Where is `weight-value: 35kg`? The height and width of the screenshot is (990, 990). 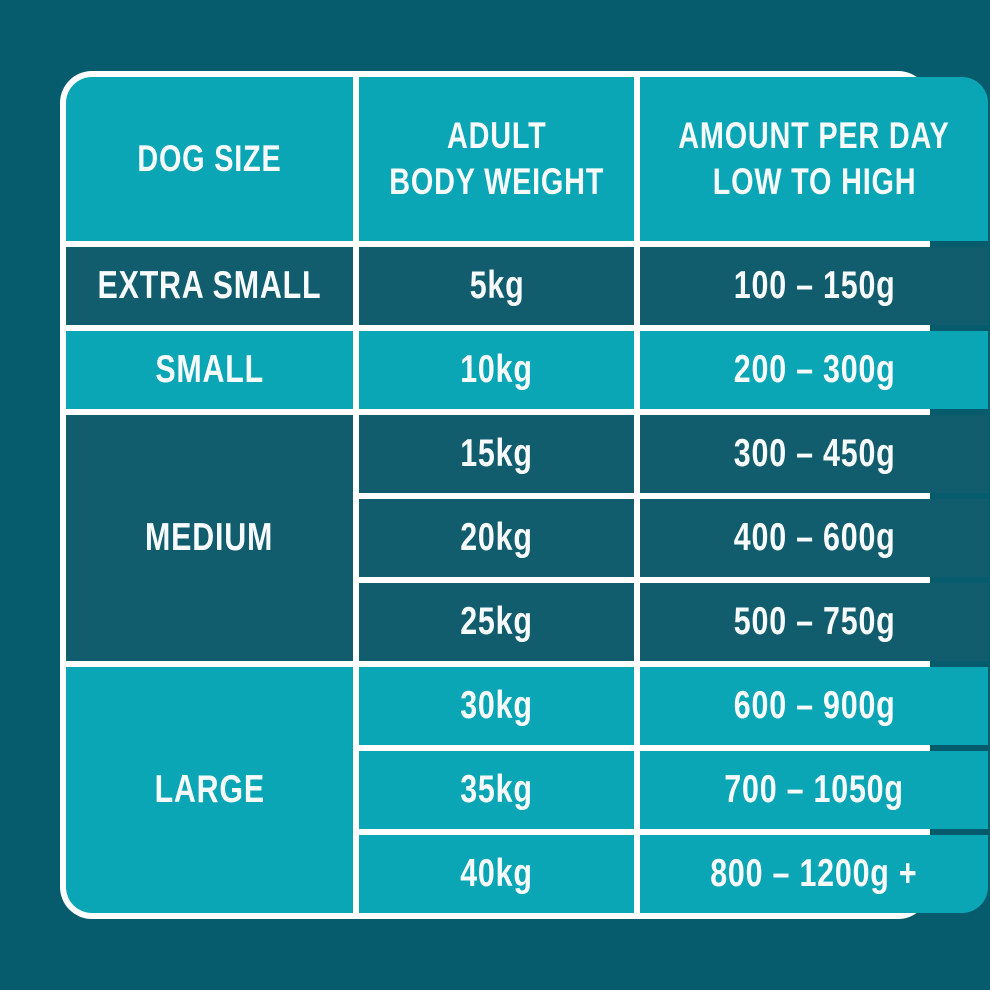
weight-value: 35kg is located at coordinates (496, 789).